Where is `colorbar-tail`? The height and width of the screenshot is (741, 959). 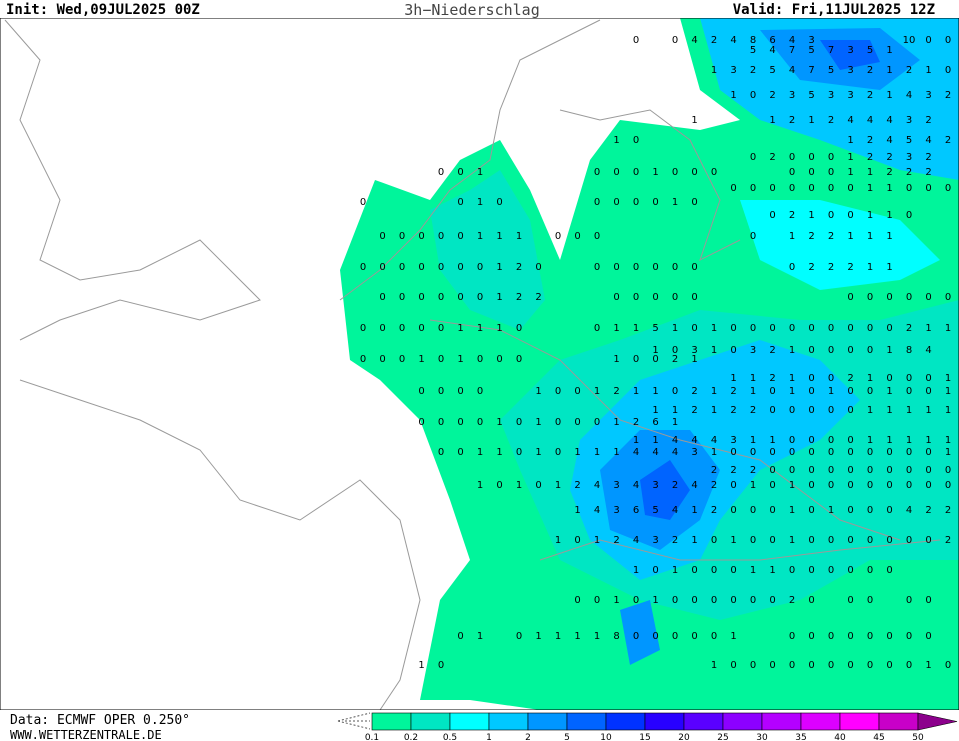 colorbar-tail is located at coordinates (354, 721).